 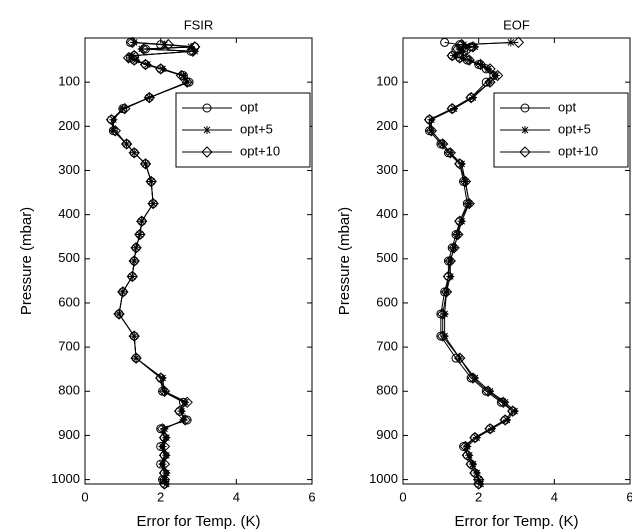 I want to click on legend-label: opt, so click(x=567, y=106).